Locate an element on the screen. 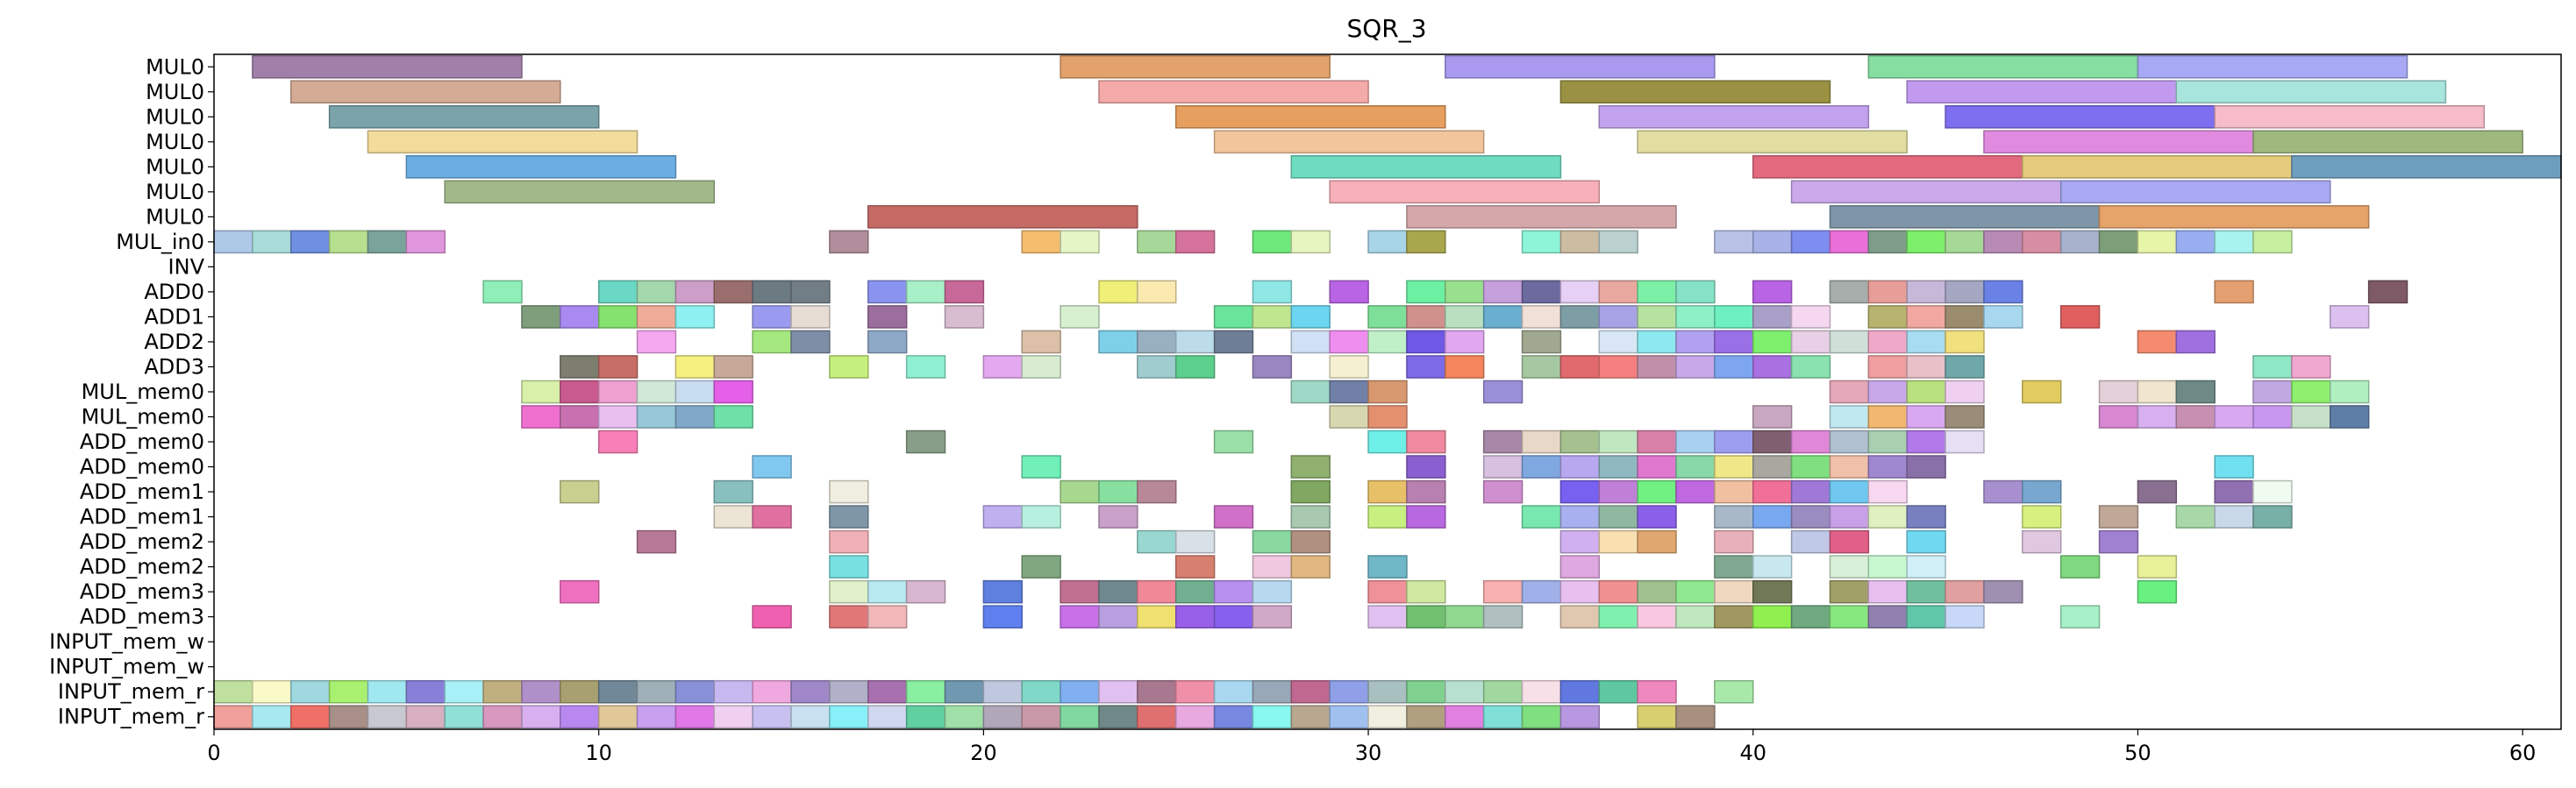 This screenshot has width=2576, height=788. row-label: ADD_mem2 is located at coordinates (142, 567).